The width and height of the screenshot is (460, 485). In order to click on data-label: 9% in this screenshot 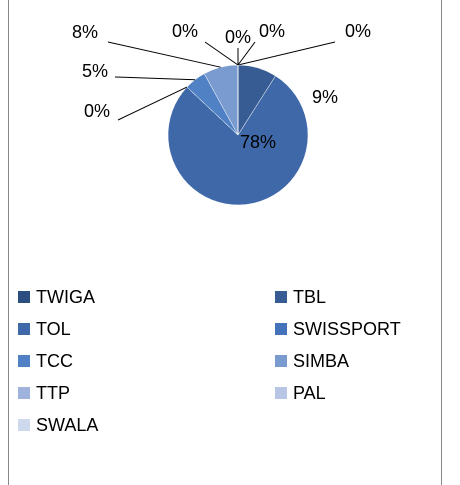, I will do `click(325, 97)`.